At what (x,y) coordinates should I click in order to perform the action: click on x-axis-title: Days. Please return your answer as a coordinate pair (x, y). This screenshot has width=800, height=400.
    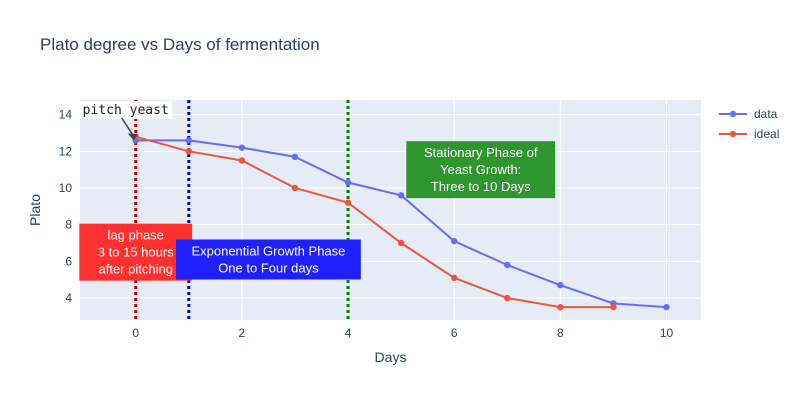
    Looking at the image, I should click on (391, 357).